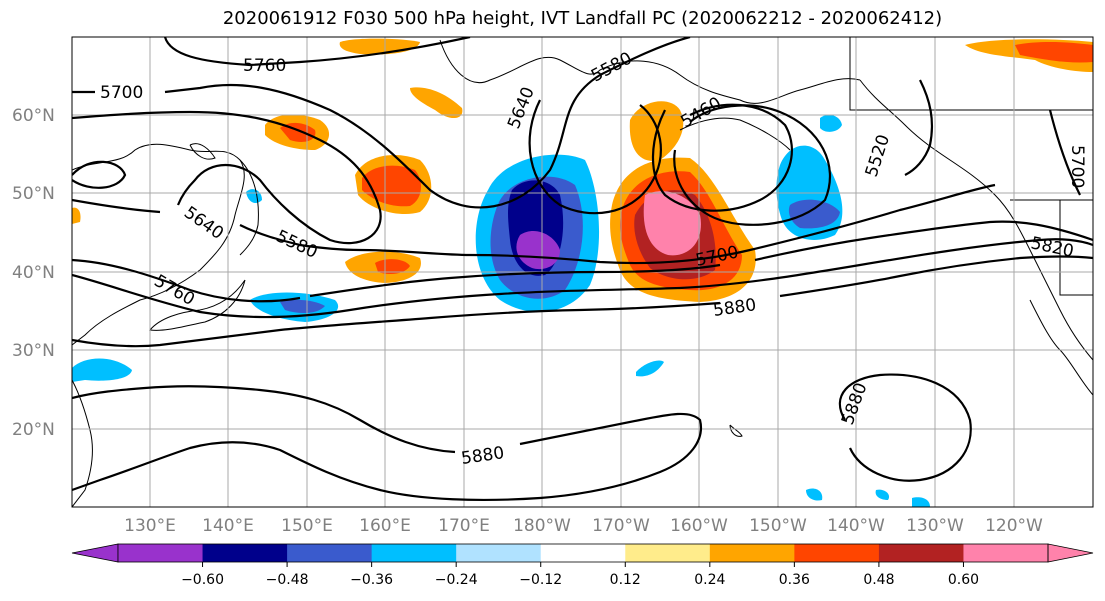  I want to click on negative-anomaly-core, so click(538, 250).